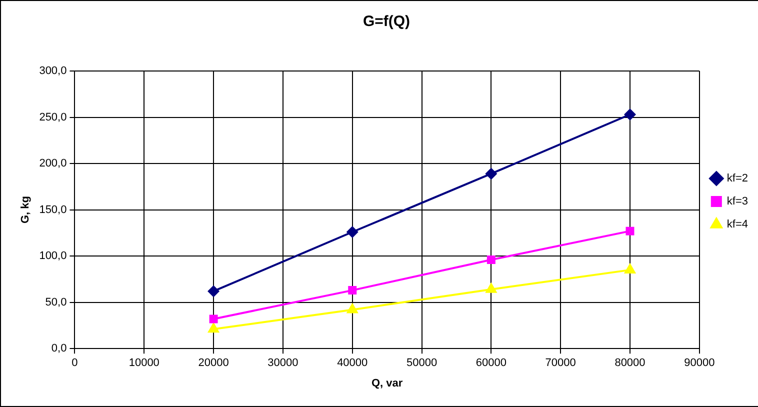 The image size is (758, 407). What do you see at coordinates (560, 363) in the screenshot?
I see `x-tick-label: 70000` at bounding box center [560, 363].